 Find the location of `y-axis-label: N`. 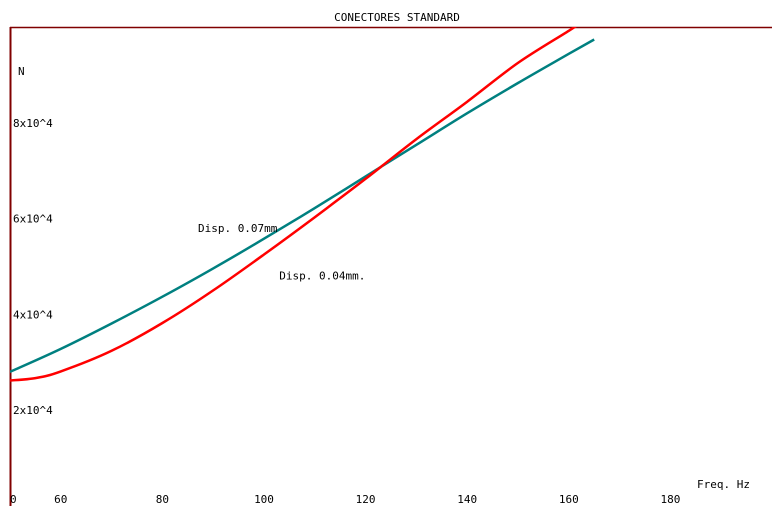

y-axis-label: N is located at coordinates (21, 71).